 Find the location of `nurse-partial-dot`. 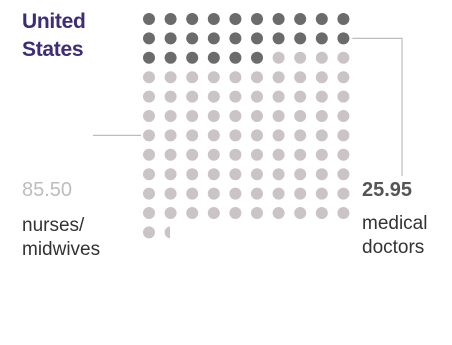

nurse-partial-dot is located at coordinates (167, 232).